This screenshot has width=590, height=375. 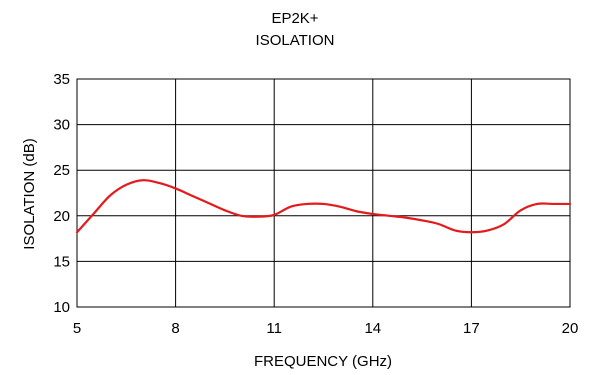 What do you see at coordinates (323, 361) in the screenshot?
I see `x-axis-title: FREQUENCY (GHz)` at bounding box center [323, 361].